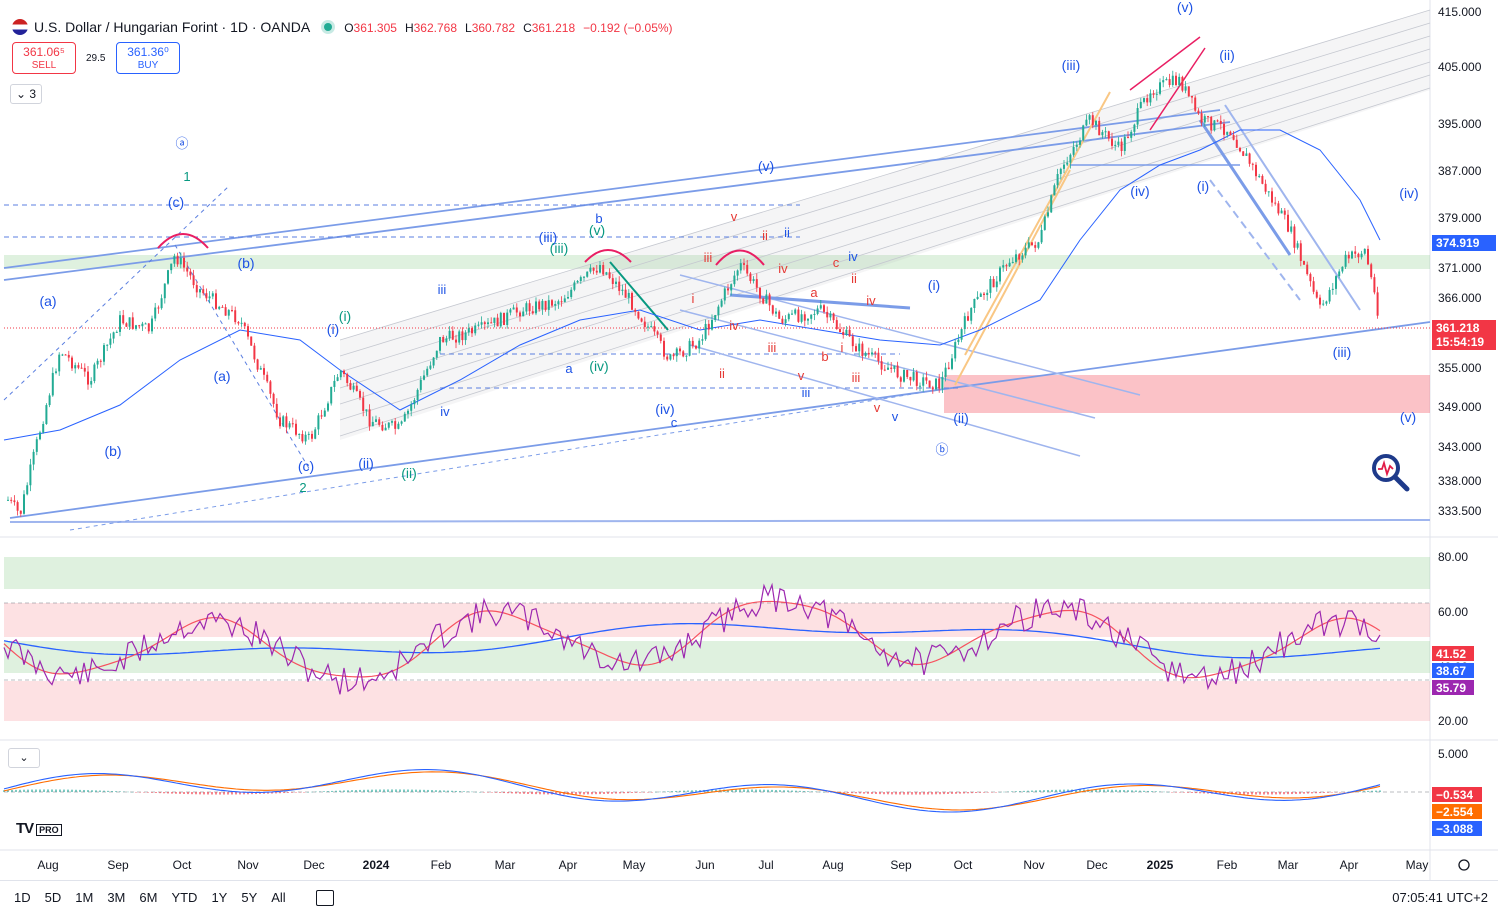  Describe the element at coordinates (116, 897) in the screenshot. I see `range-button-3m: 3M` at that location.